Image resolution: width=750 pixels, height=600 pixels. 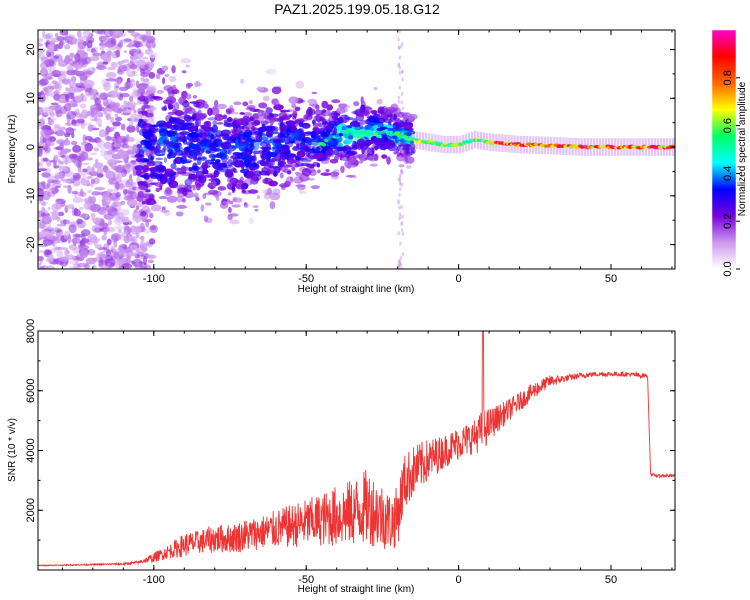 I want to click on spectrogram-ridge-blob, so click(x=341, y=134).